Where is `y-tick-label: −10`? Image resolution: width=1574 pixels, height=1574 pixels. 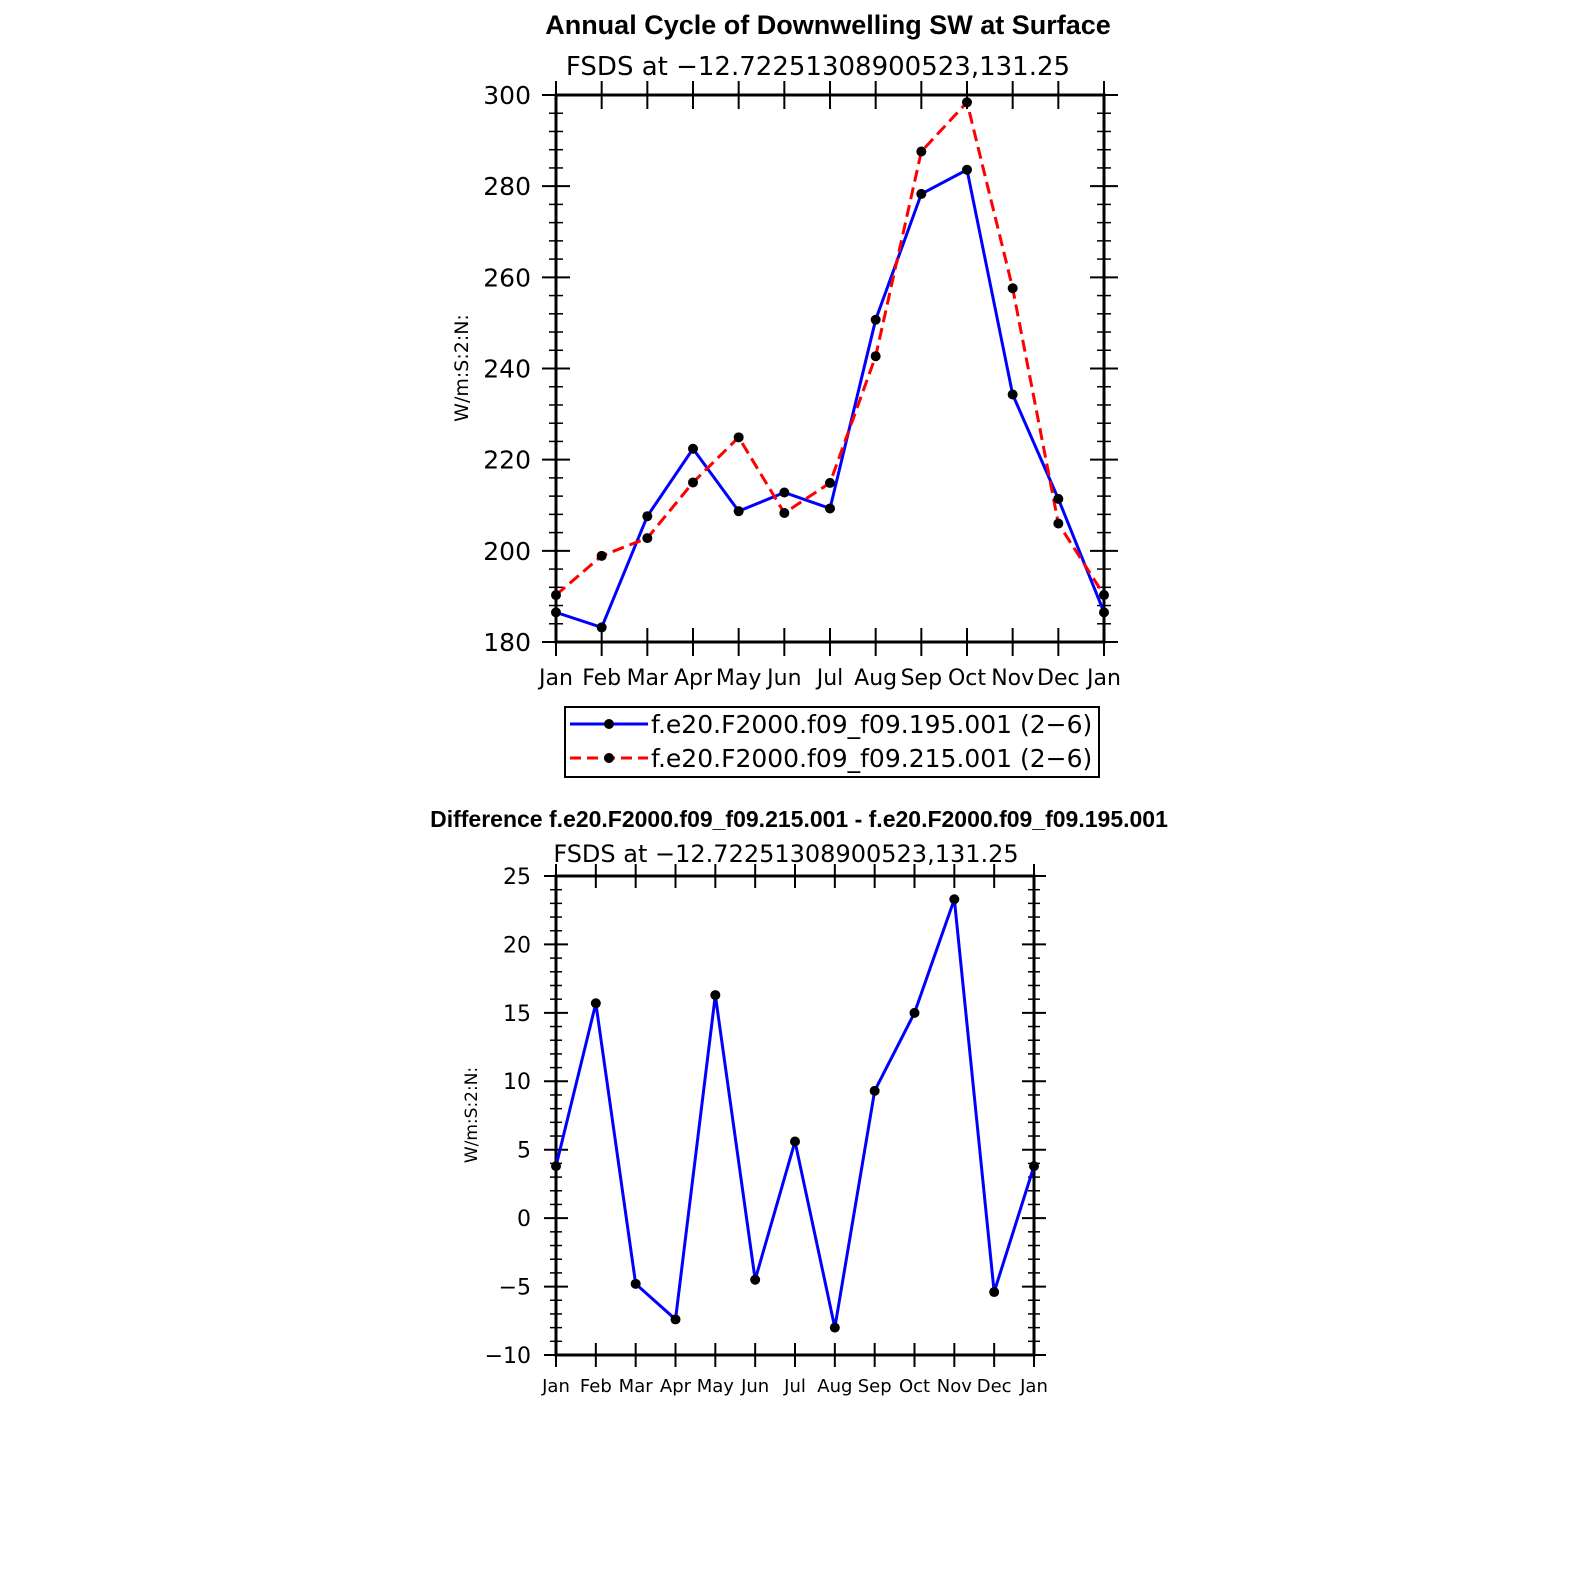
y-tick-label: −10 is located at coordinates (508, 1356).